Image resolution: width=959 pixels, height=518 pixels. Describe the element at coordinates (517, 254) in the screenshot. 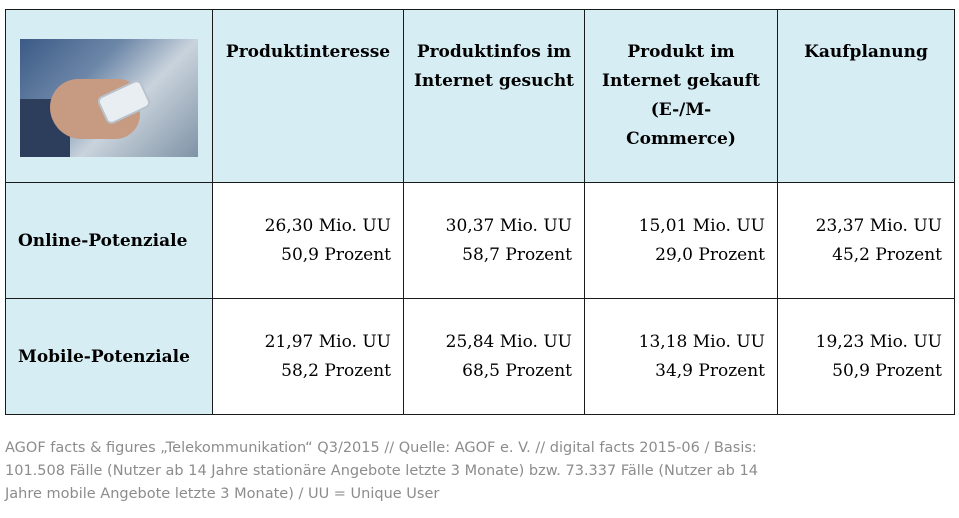

I see `cell-pct: 58,7 Prozent` at that location.